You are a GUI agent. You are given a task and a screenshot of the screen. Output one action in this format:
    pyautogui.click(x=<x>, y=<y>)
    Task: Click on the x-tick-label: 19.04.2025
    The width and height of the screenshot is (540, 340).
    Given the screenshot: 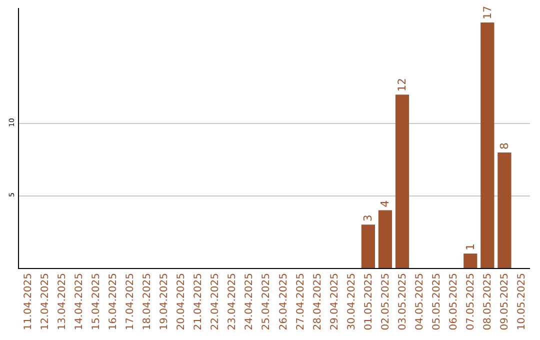 What is the action you would take?
    pyautogui.click(x=164, y=301)
    